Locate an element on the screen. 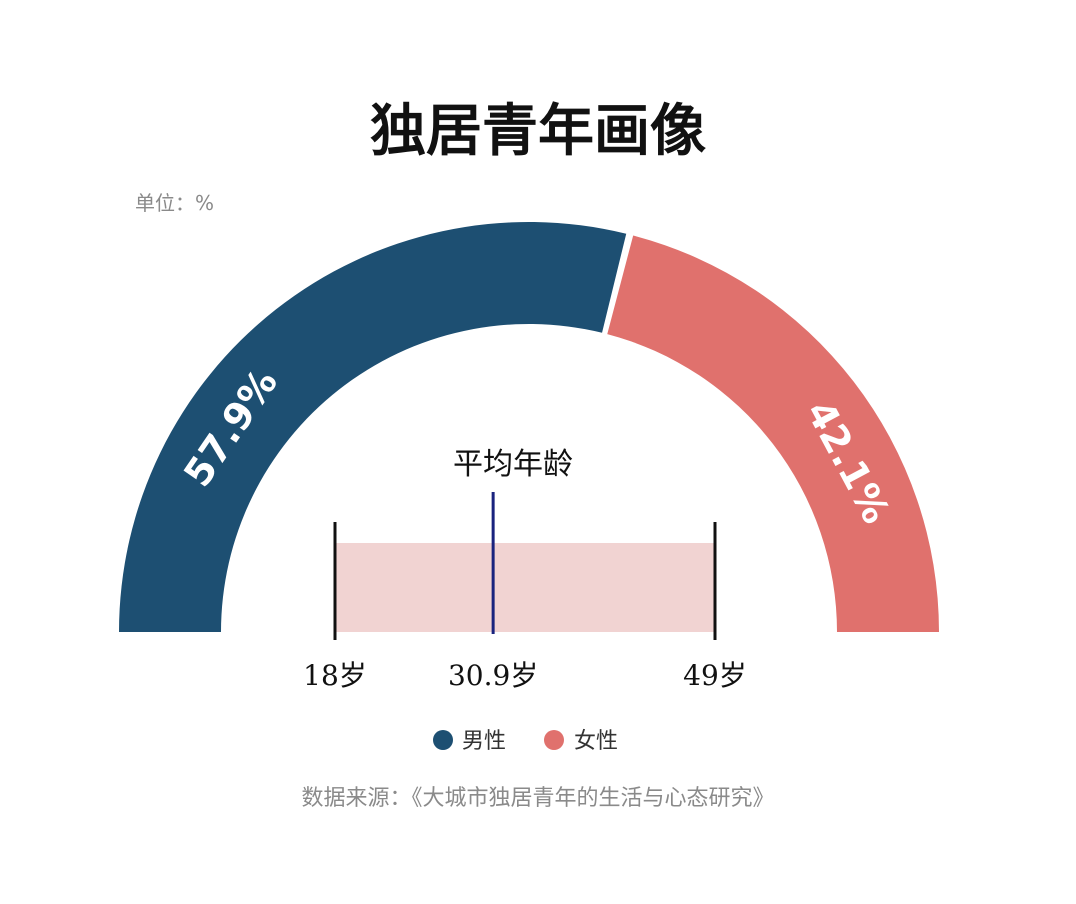  legend-marker-male is located at coordinates (443, 740).